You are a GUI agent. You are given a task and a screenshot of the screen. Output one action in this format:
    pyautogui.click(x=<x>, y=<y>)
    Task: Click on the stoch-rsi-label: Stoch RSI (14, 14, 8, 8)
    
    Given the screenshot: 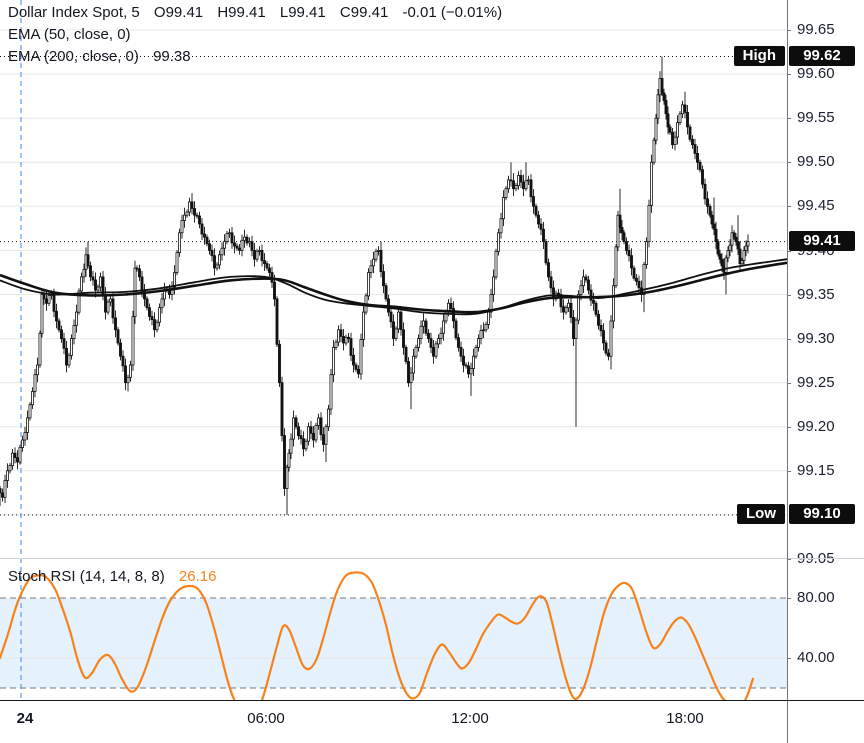 What is the action you would take?
    pyautogui.click(x=86, y=576)
    